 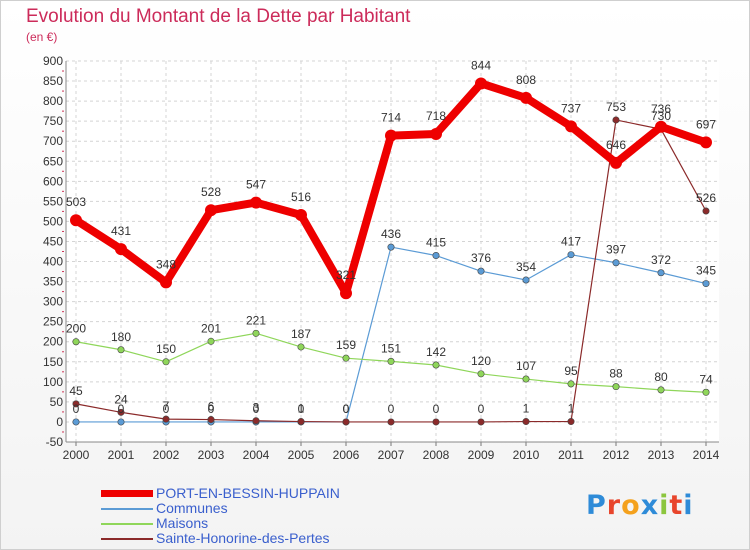 I want to click on y-tick-label: 250, so click(x=53, y=322).